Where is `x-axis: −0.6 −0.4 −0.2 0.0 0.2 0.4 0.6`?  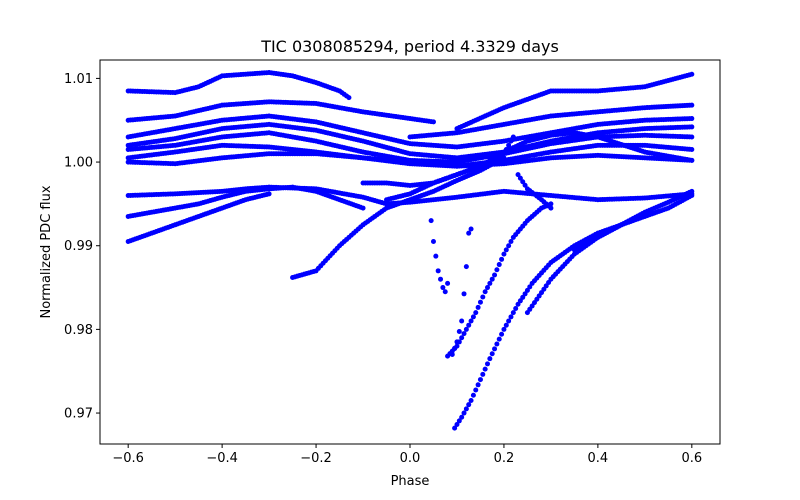 x-axis: −0.6 −0.4 −0.2 0.0 0.2 0.4 0.6 is located at coordinates (407, 455).